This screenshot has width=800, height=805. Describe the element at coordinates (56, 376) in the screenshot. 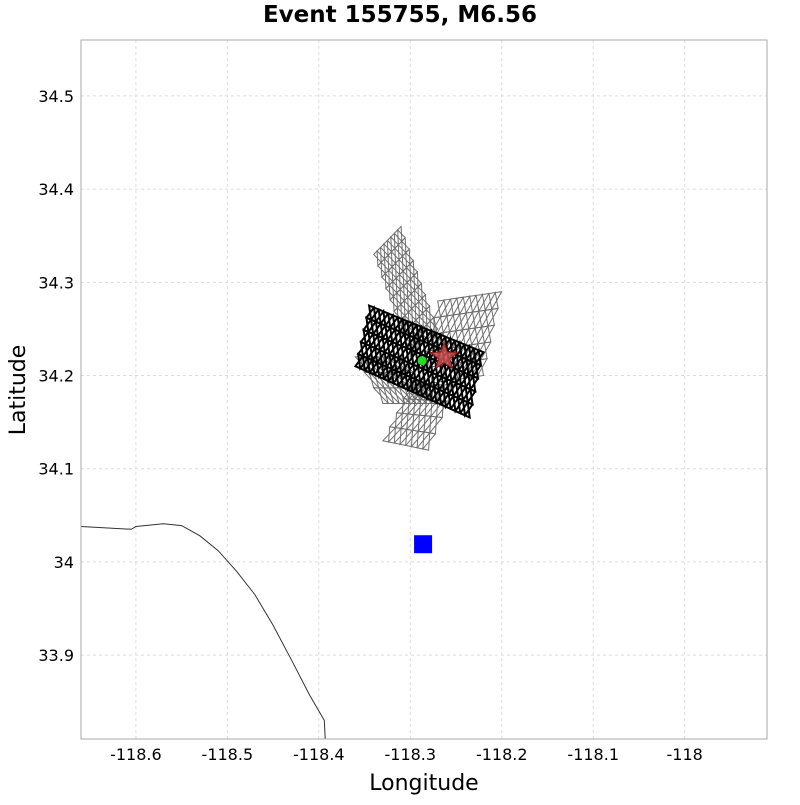

I see `y-tick-label: 34.2` at that location.